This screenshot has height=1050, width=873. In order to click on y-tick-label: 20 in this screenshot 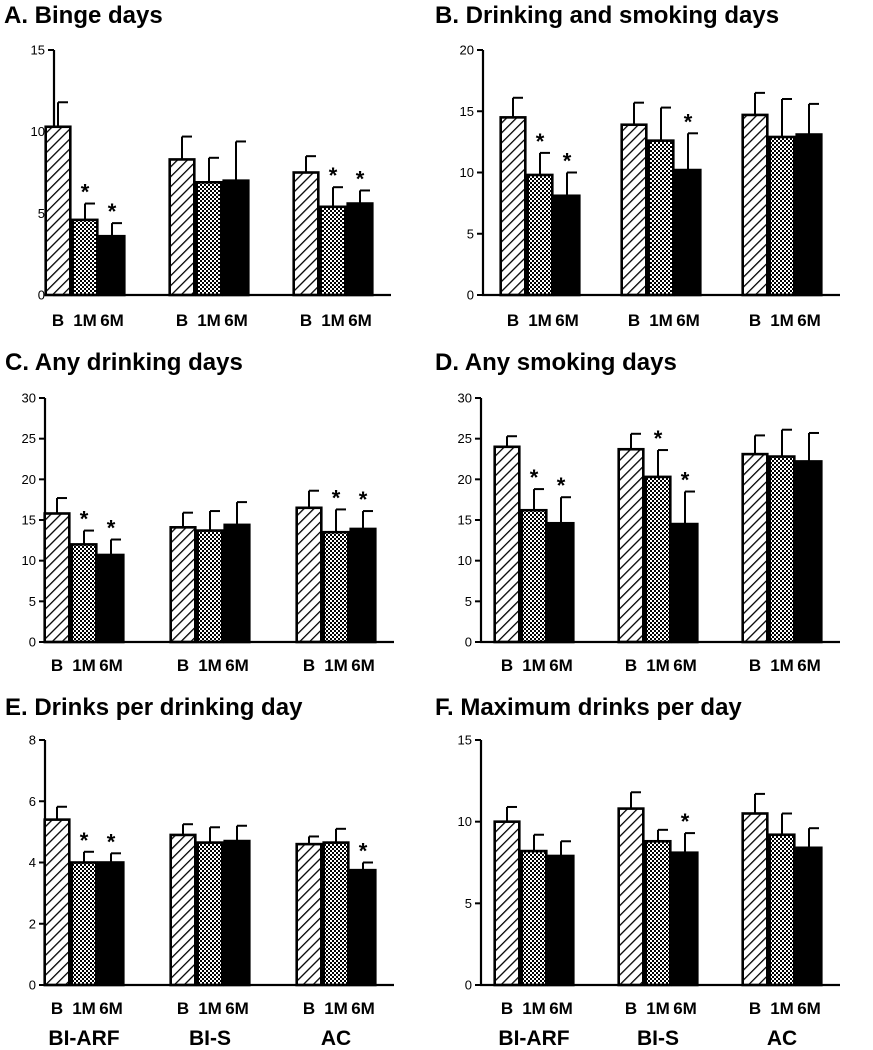, I will do `click(467, 50)`.